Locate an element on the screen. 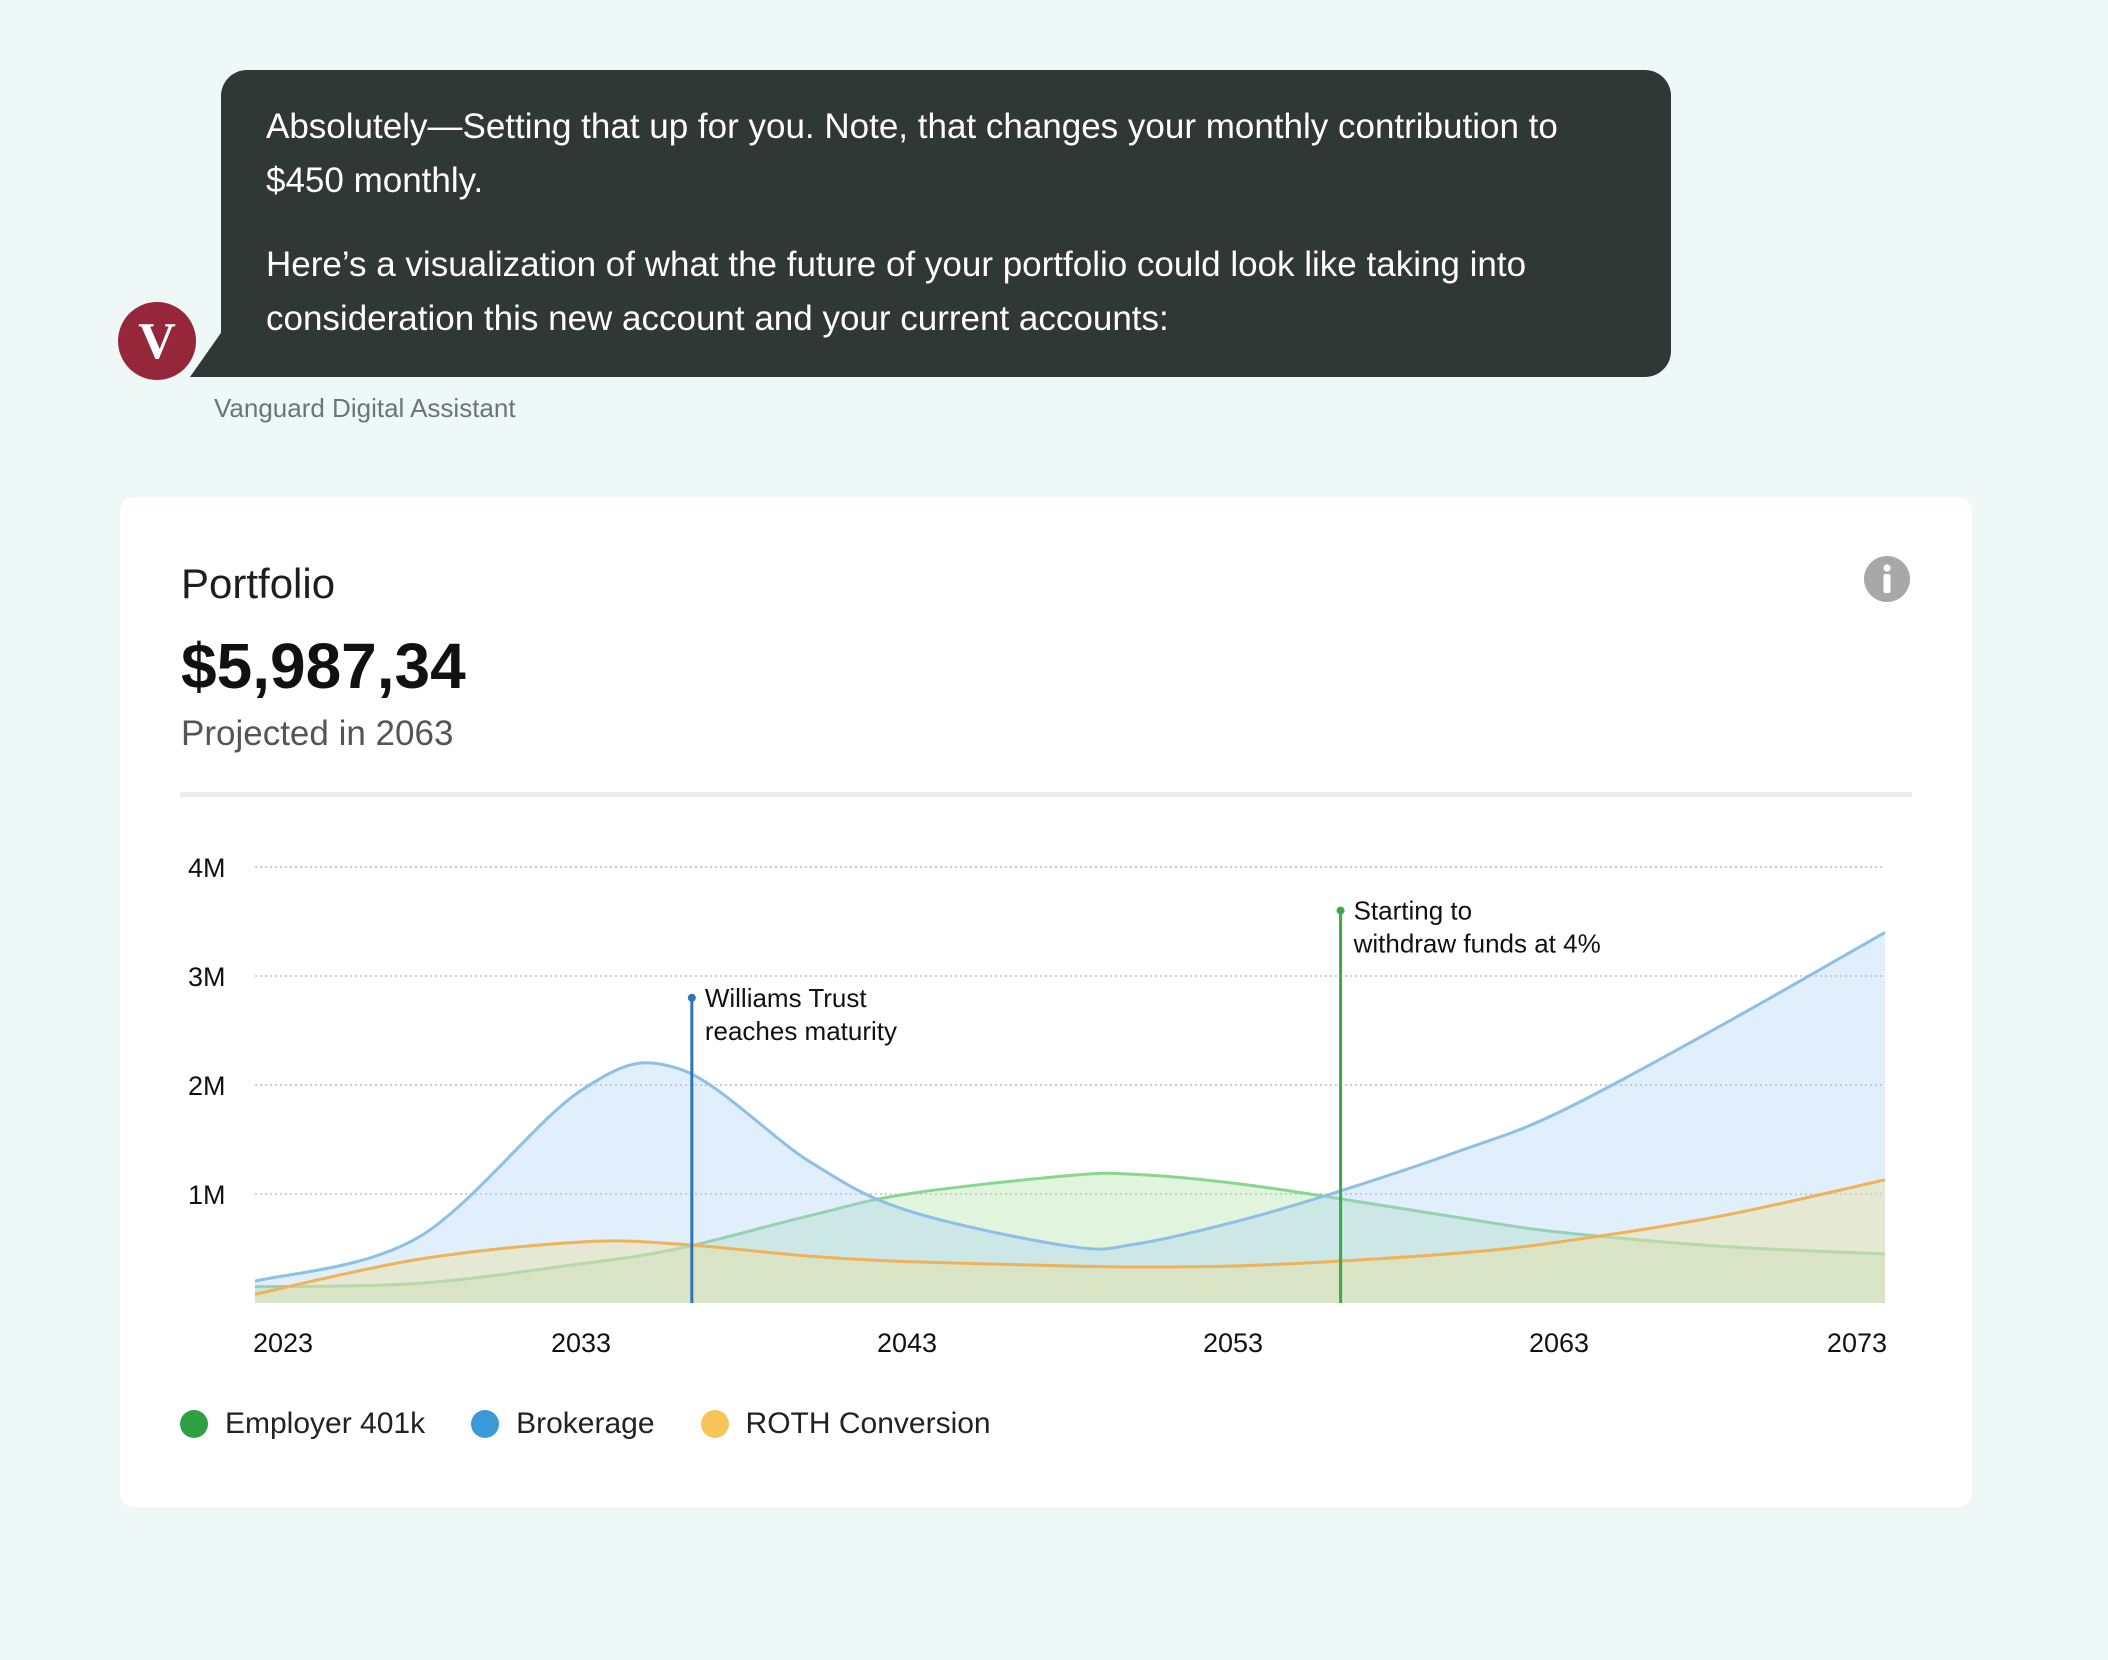 The width and height of the screenshot is (2108, 1660). portfolio-amount: $5,987,34 is located at coordinates (323, 666).